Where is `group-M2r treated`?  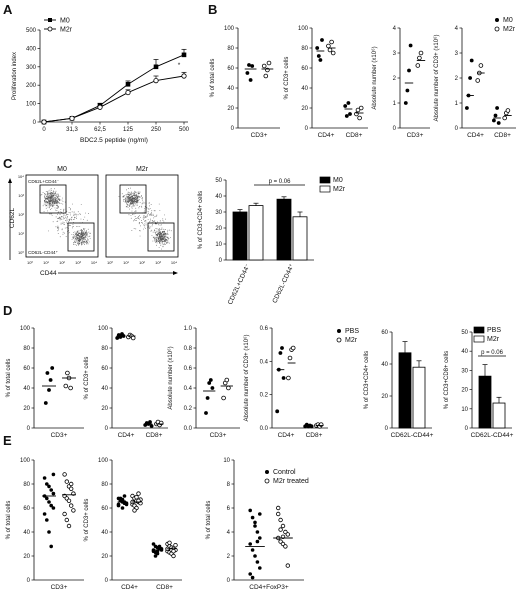
group-M2r treated is located at coordinates (283, 536).